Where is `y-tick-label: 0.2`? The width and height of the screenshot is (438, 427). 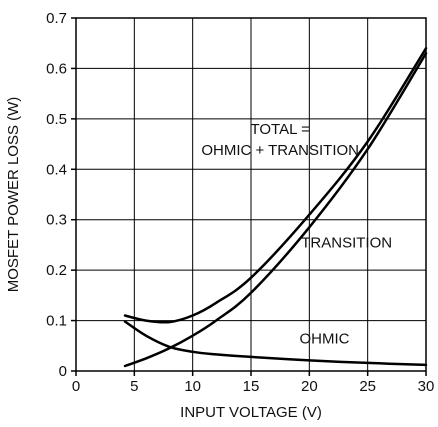 y-tick-label: 0.2 is located at coordinates (56, 270).